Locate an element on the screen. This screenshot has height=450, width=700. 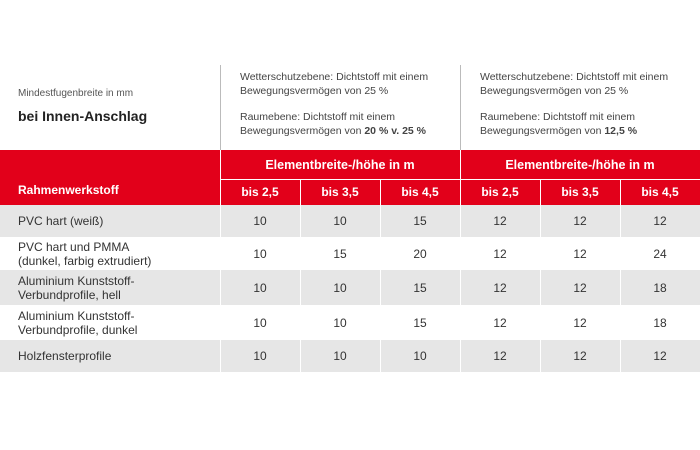
row-label-line: PVC hart (weiß) is located at coordinates (61, 221).